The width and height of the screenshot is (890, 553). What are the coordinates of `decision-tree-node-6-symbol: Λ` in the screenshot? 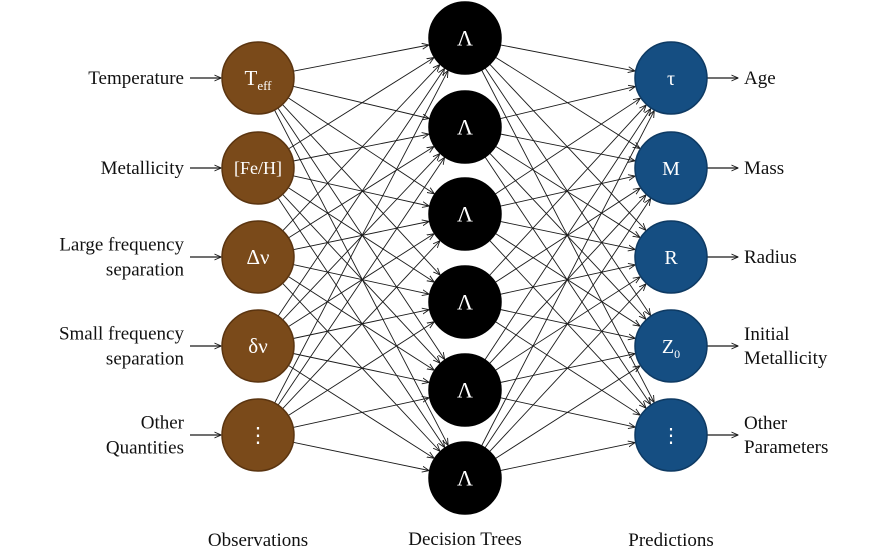 It's located at (465, 477).